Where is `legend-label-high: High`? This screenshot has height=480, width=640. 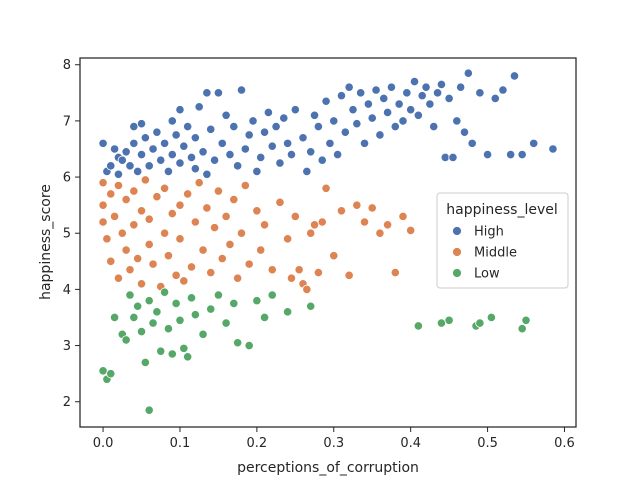
legend-label-high: High is located at coordinates (489, 232).